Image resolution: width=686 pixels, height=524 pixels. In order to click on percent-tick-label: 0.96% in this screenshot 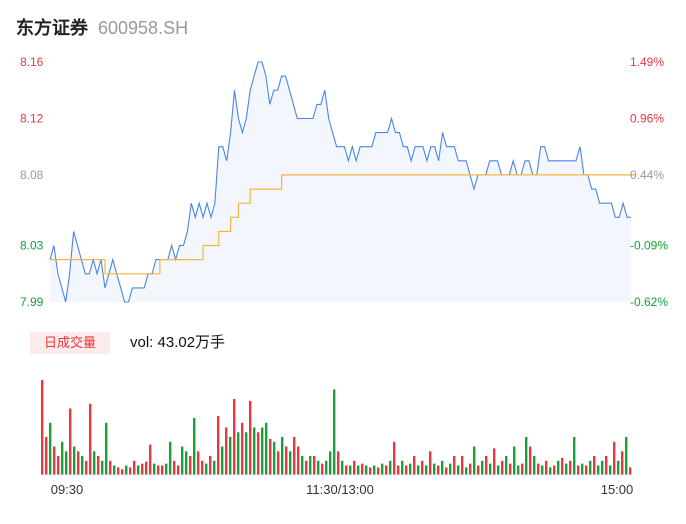, I will do `click(647, 119)`.